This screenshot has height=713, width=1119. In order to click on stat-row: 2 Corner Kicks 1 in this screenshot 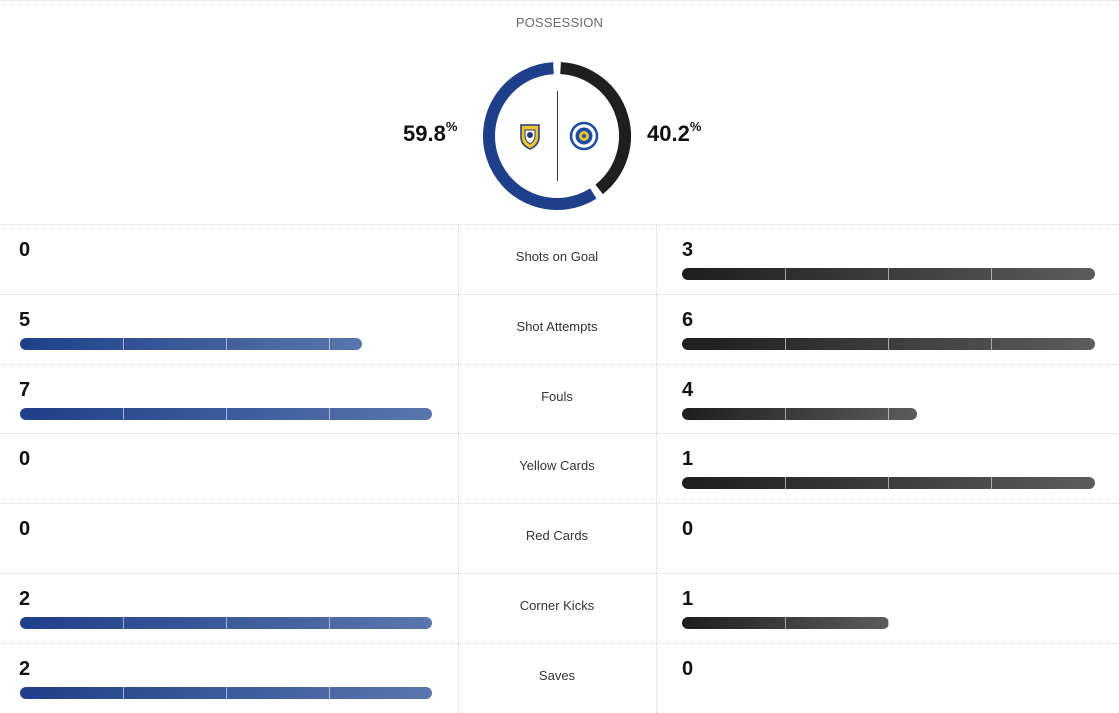, I will do `click(559, 607)`.